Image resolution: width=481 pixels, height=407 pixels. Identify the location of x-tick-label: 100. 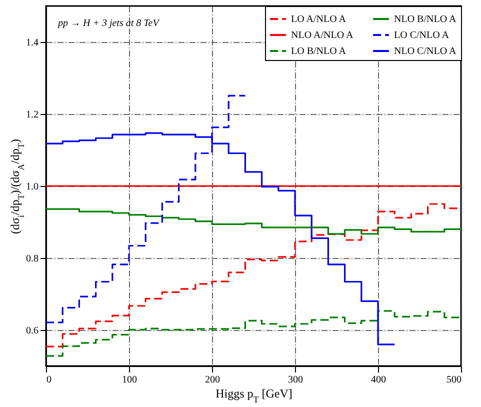
(129, 380).